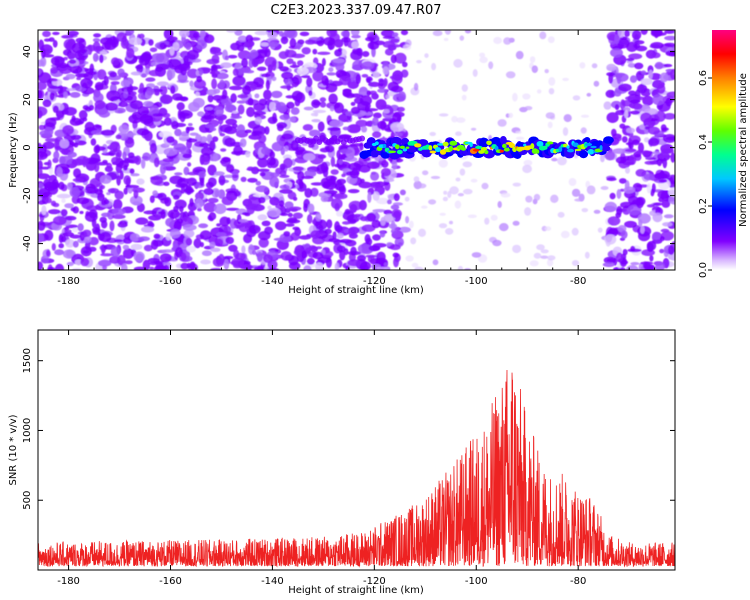 Image resolution: width=750 pixels, height=600 pixels. Describe the element at coordinates (578, 281) in the screenshot. I see `x-tick-label: -80` at that location.